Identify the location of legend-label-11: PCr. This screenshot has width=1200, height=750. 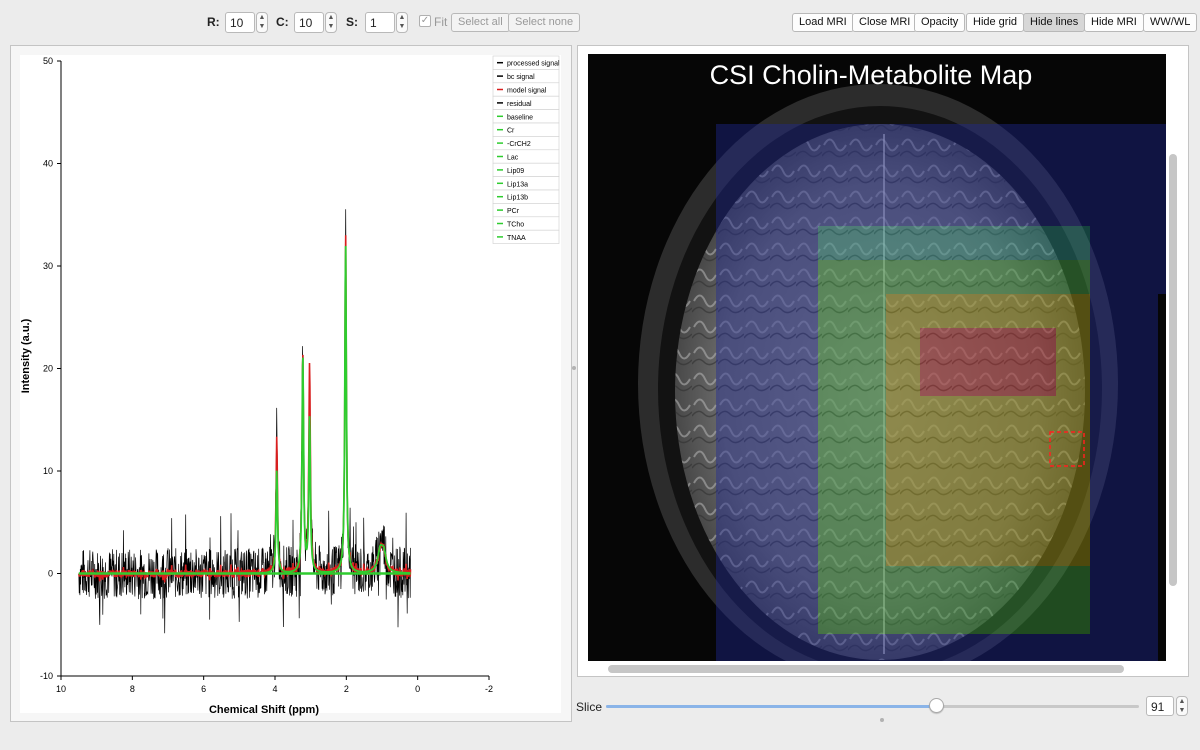
(513, 211).